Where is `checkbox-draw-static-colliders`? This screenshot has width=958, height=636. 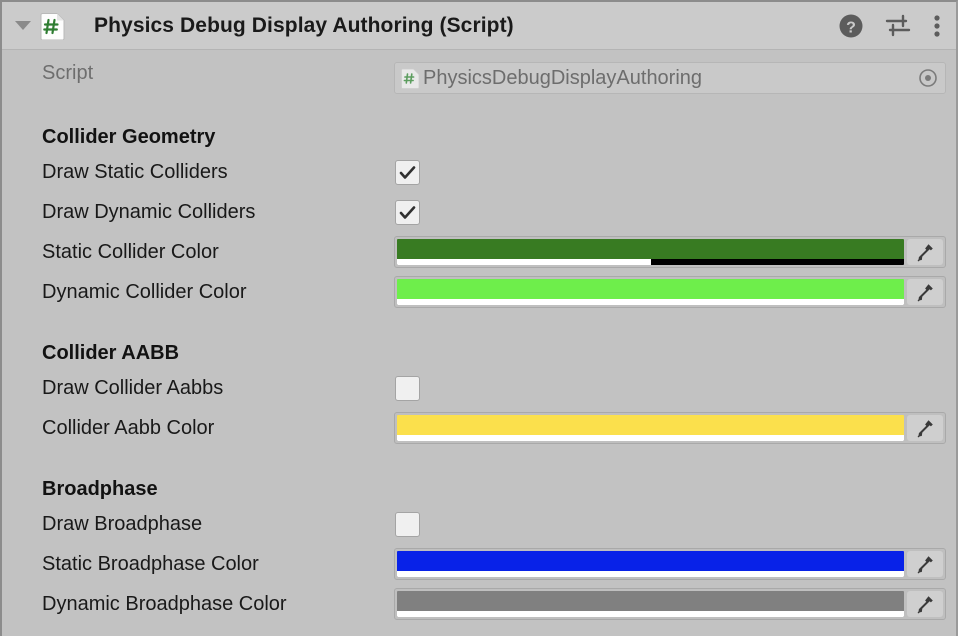 checkbox-draw-static-colliders is located at coordinates (407, 172).